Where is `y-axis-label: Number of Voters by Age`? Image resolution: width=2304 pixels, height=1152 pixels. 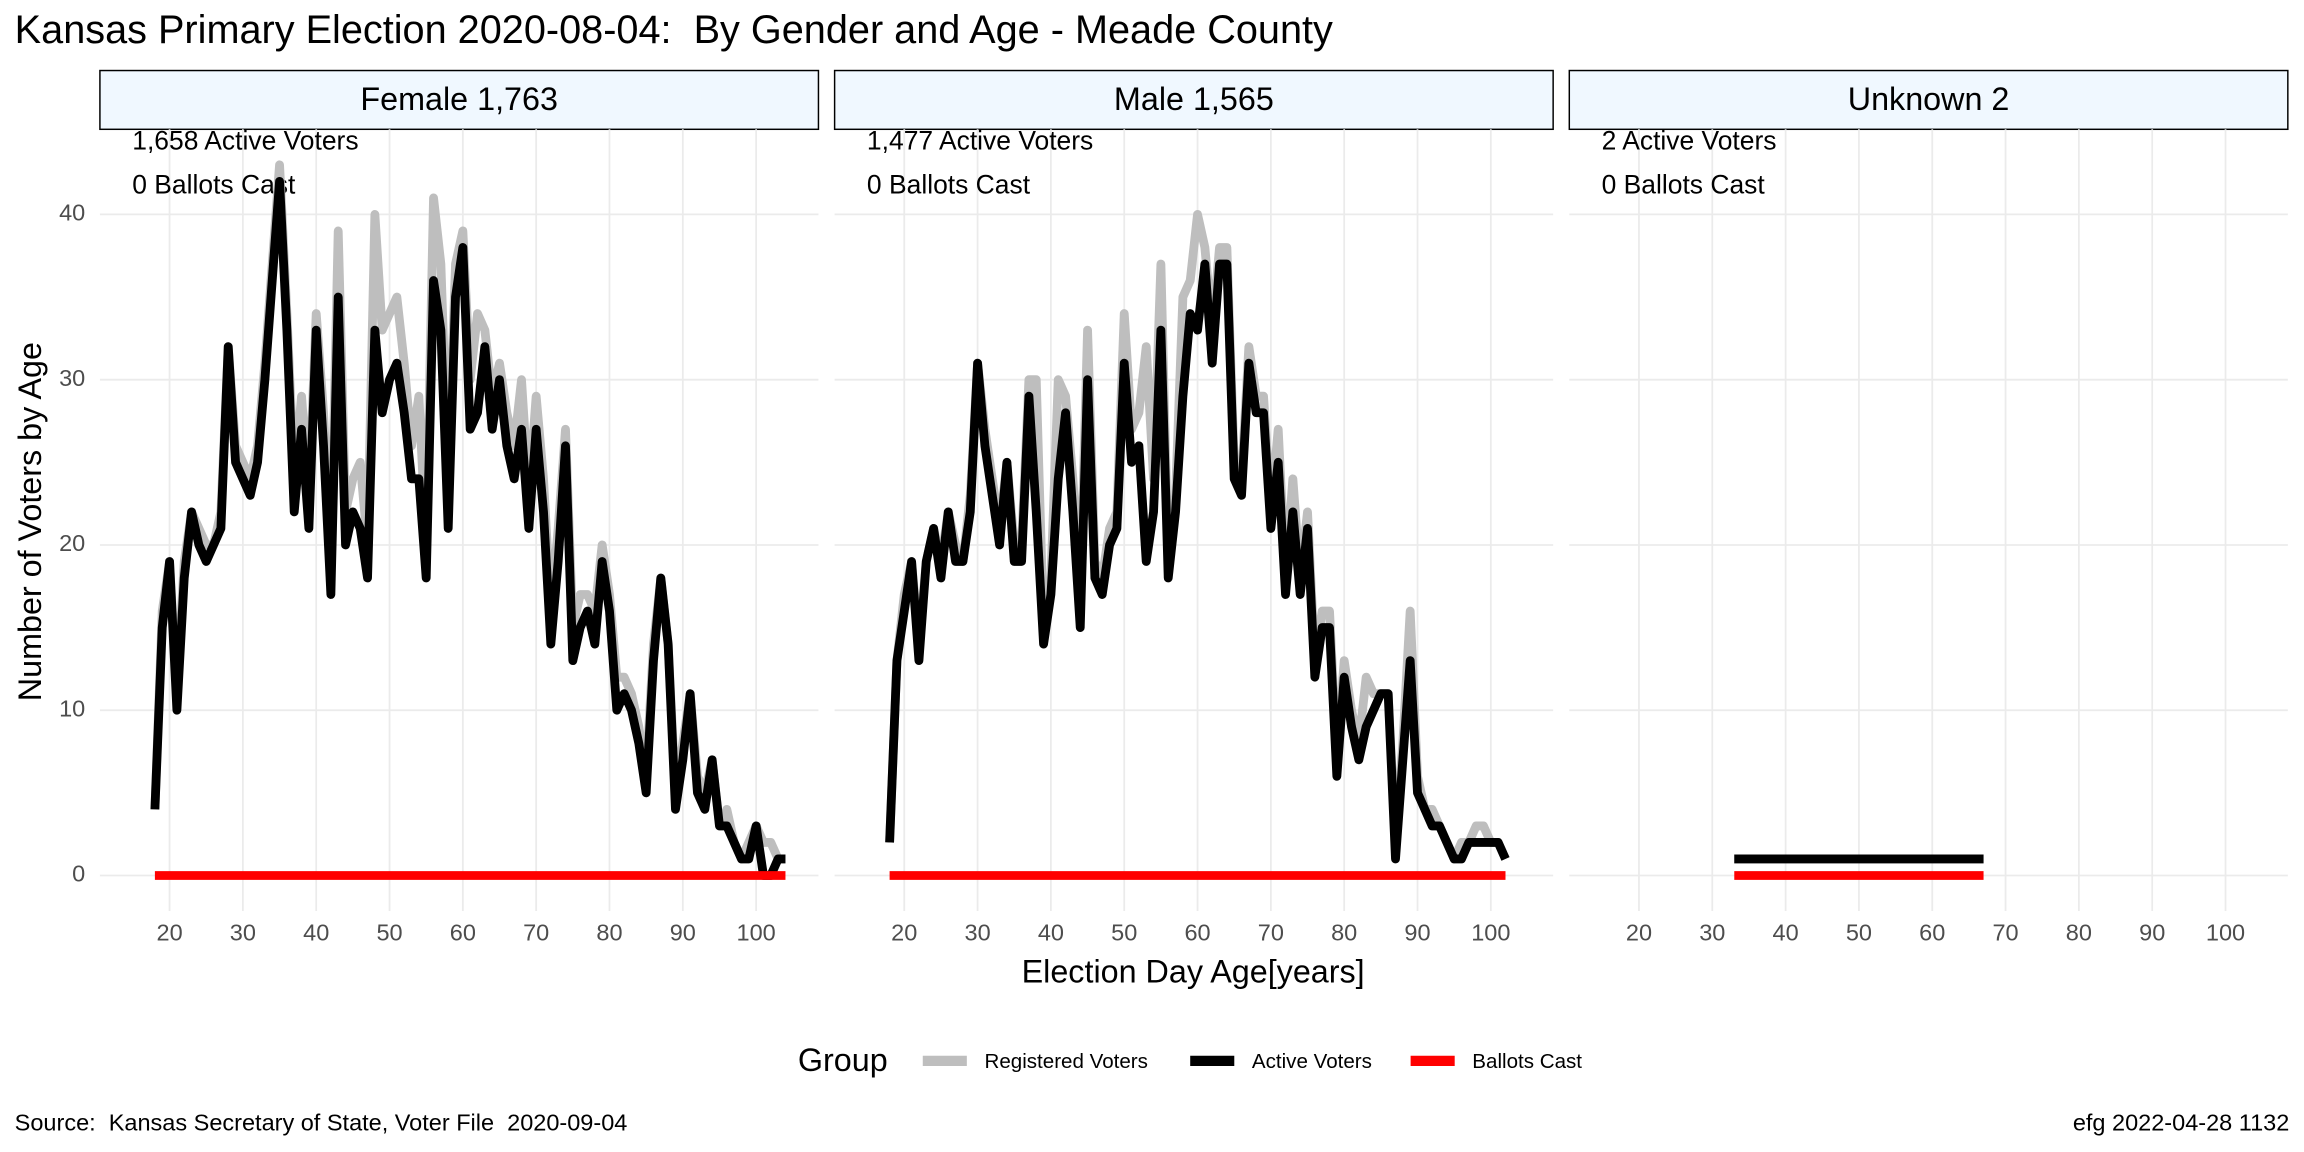
y-axis-label: Number of Voters by Age is located at coordinates (30, 521).